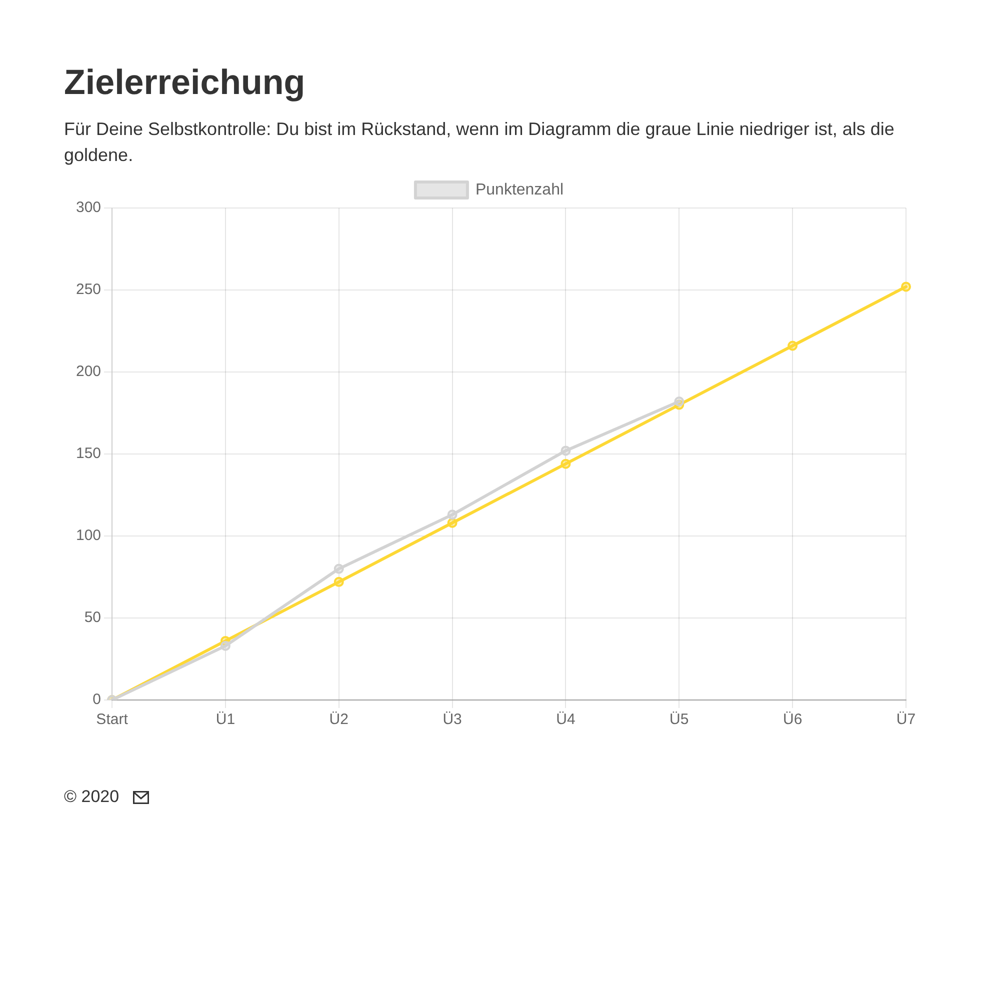 This screenshot has height=1000, width=1000. I want to click on x-tick-label: Ü5, so click(679, 719).